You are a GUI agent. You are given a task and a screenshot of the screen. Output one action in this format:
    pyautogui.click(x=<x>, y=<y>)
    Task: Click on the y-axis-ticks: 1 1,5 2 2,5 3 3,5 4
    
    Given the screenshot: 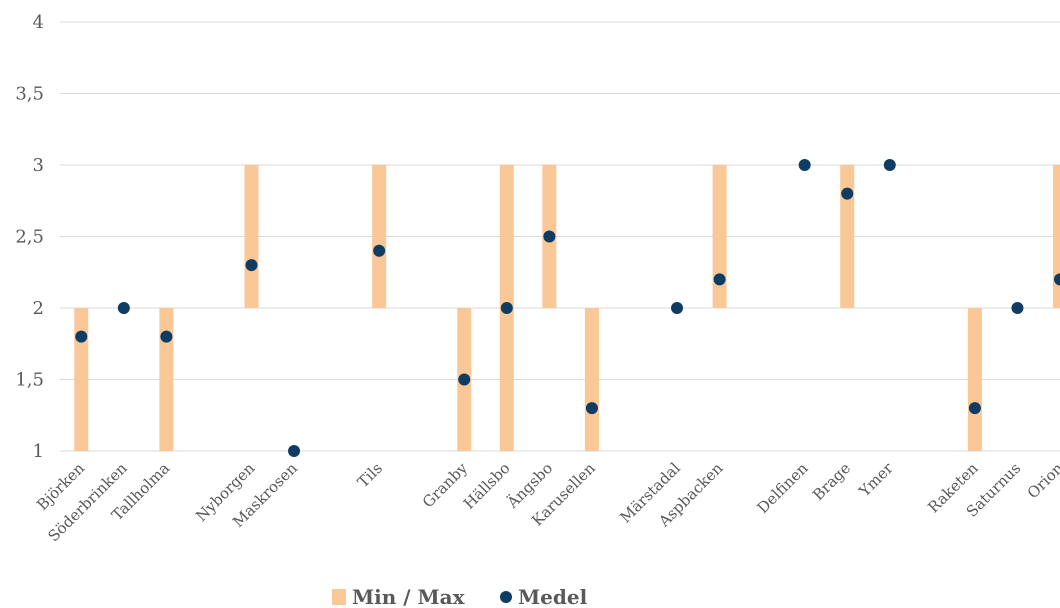 What is the action you would take?
    pyautogui.click(x=29, y=237)
    